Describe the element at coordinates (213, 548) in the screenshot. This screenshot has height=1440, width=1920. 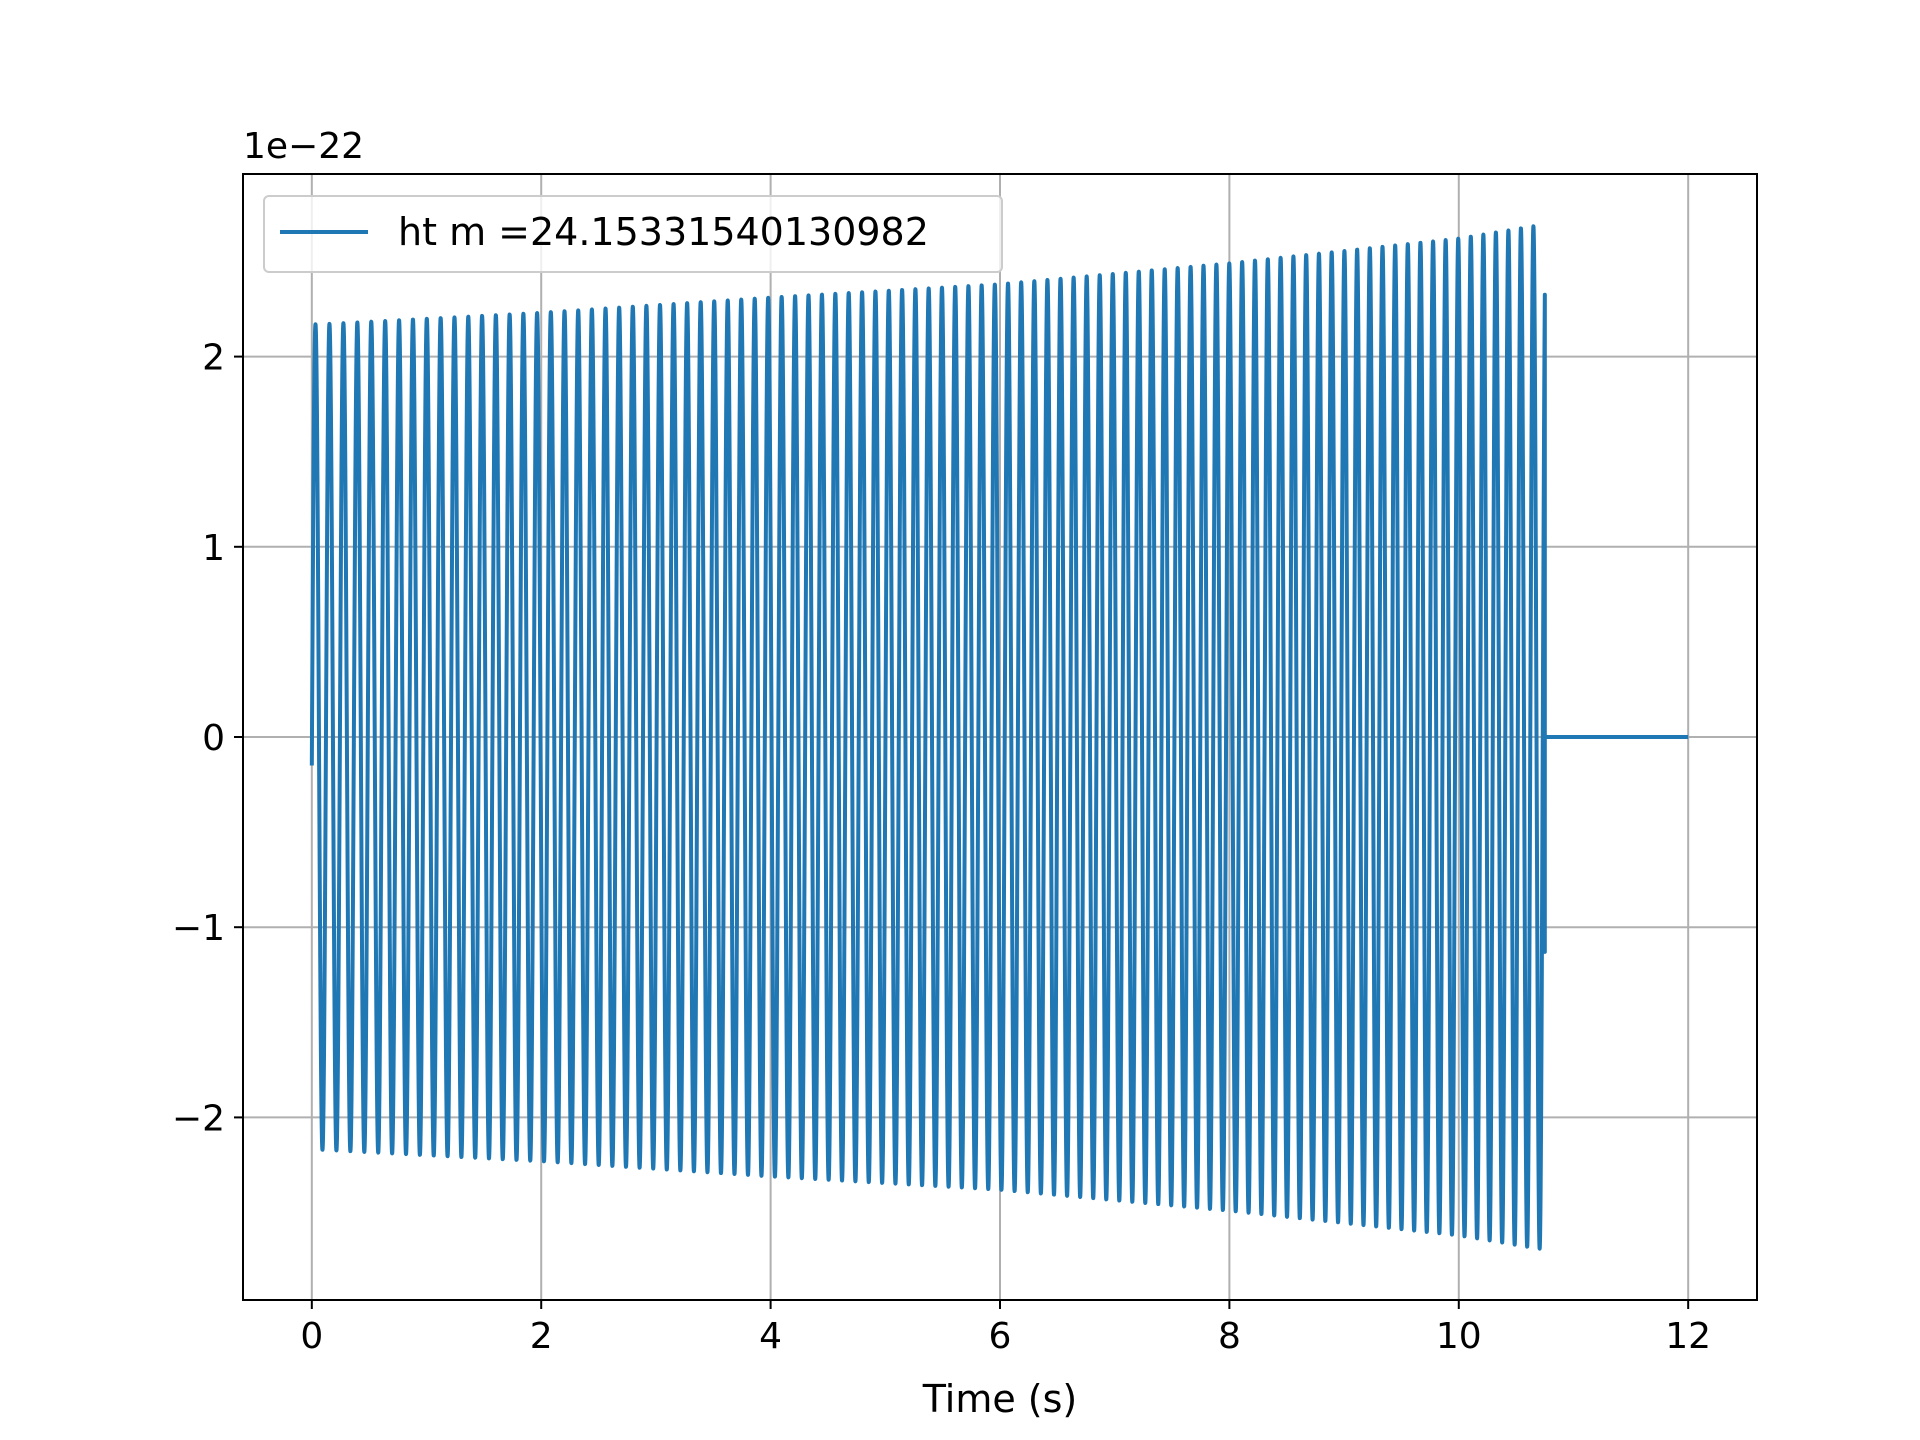
I see `y-tick-label: 1` at that location.